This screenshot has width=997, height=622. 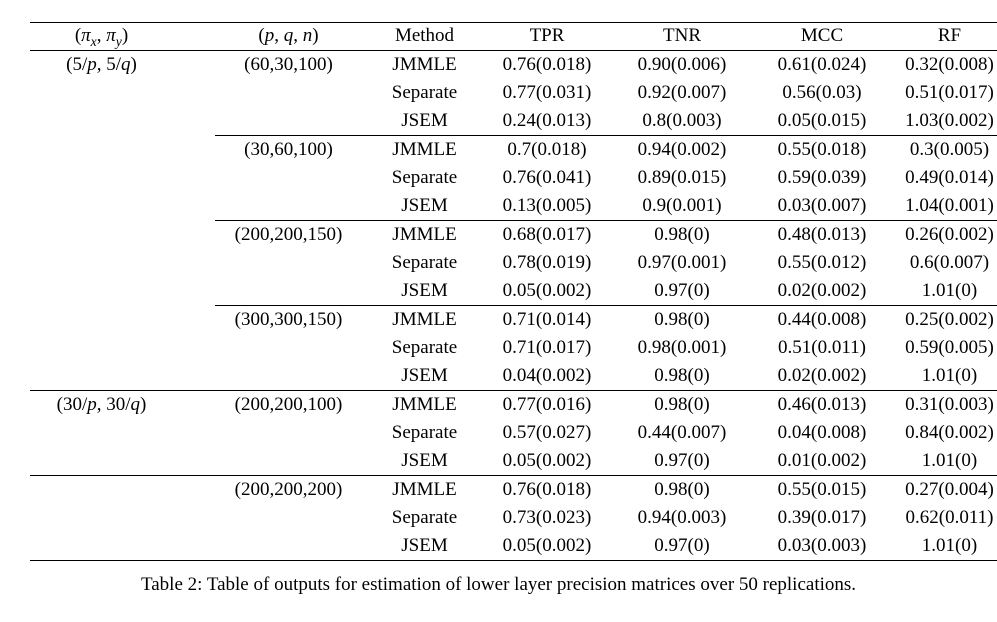 I want to click on cell-tnr: 0.94(0.003), so click(x=682, y=517).